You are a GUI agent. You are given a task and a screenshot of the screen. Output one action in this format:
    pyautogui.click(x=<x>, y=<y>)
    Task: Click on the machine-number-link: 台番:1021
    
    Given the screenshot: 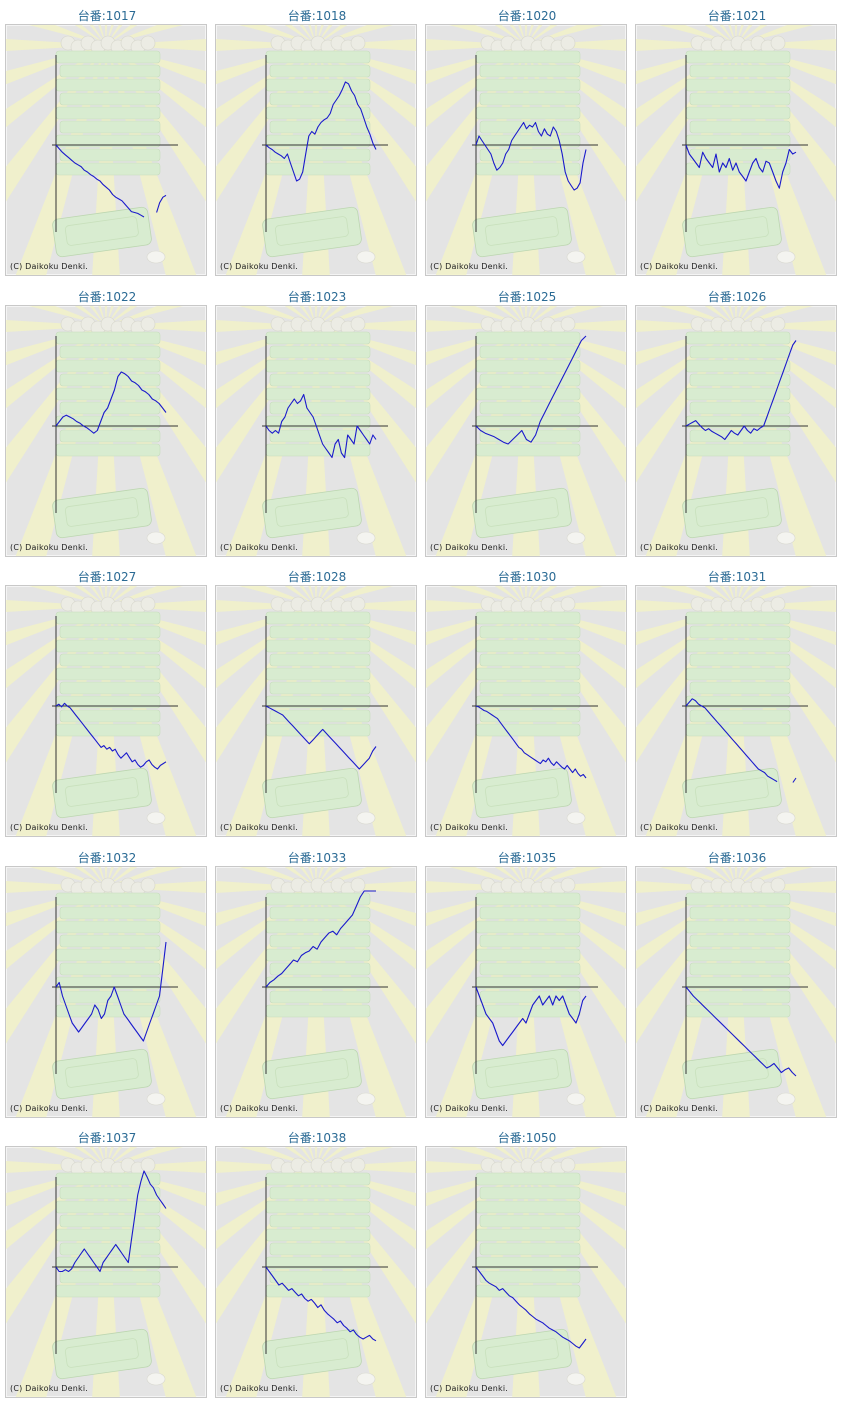 What is the action you would take?
    pyautogui.click(x=737, y=16)
    